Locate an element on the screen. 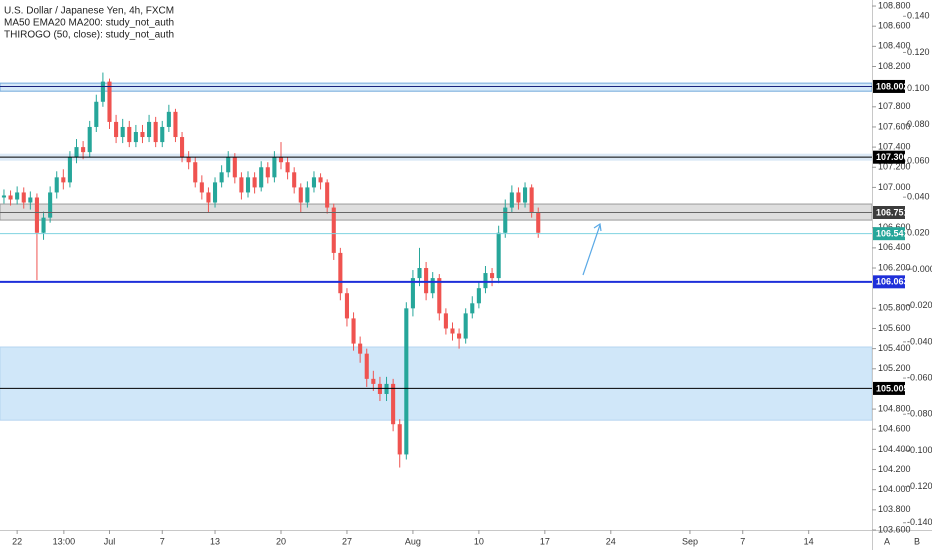  scale-button: A is located at coordinates (887, 541).